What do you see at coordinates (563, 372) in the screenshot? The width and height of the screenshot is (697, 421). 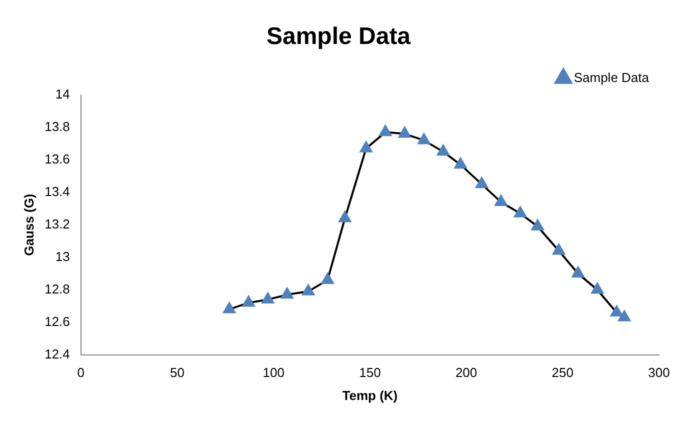 I see `x-tick-label: 250` at bounding box center [563, 372].